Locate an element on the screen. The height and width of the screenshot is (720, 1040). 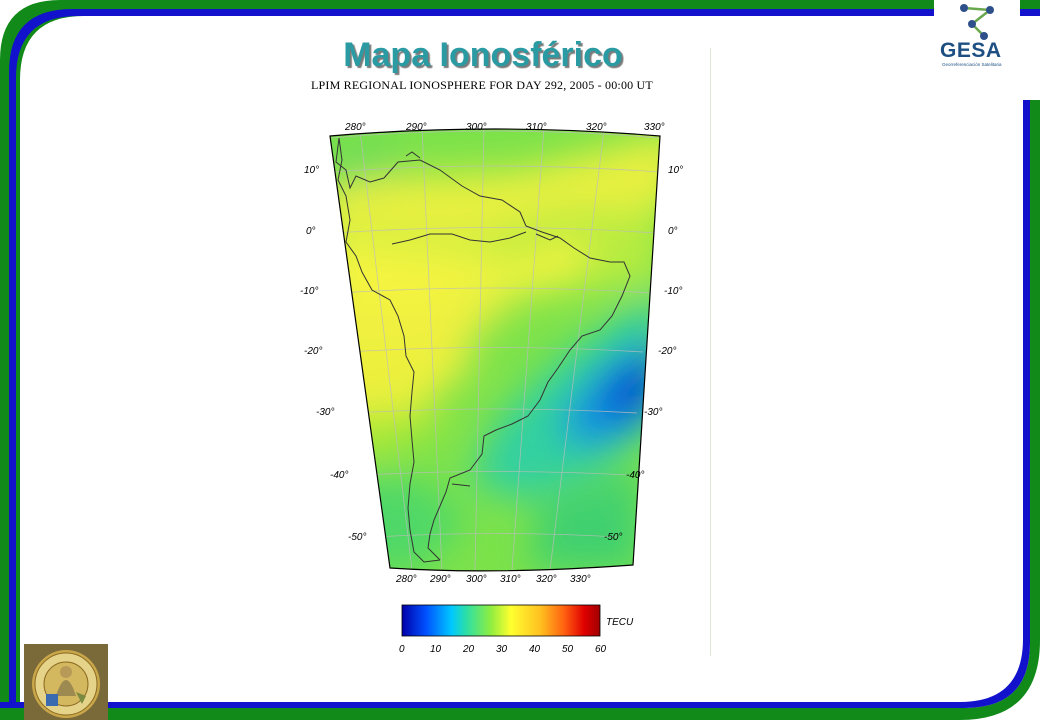
colorbar-tick: 10 is located at coordinates (436, 649).